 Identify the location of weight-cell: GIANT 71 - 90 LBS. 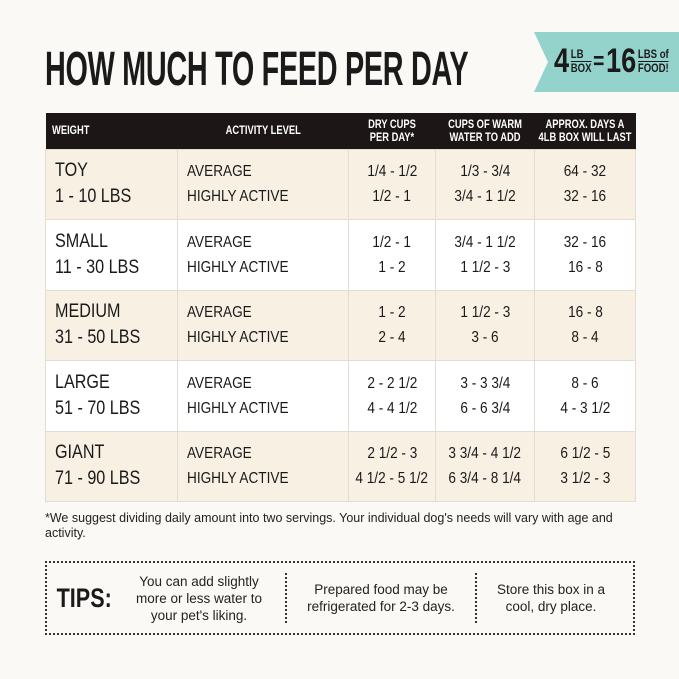
(111, 466).